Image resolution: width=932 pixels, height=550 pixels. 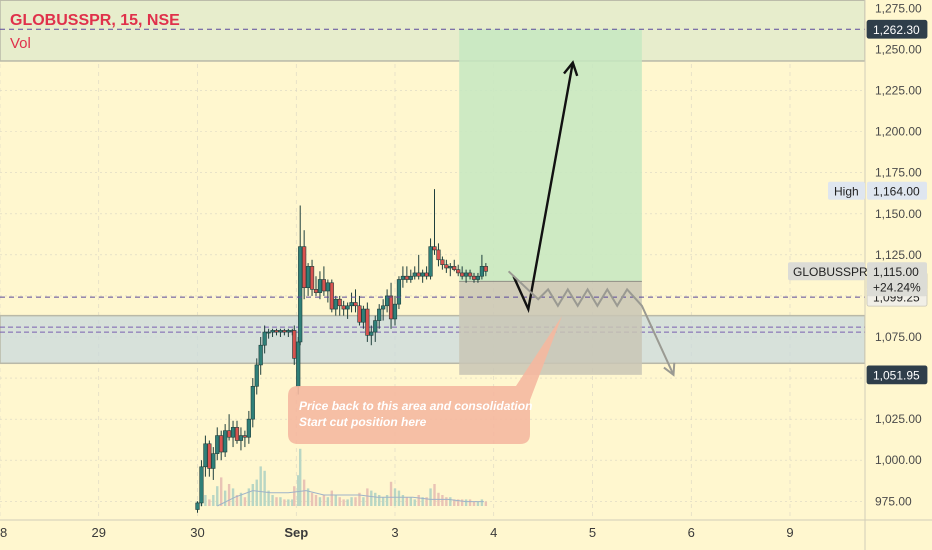 What do you see at coordinates (466, 535) in the screenshot?
I see `x-axis-panel` at bounding box center [466, 535].